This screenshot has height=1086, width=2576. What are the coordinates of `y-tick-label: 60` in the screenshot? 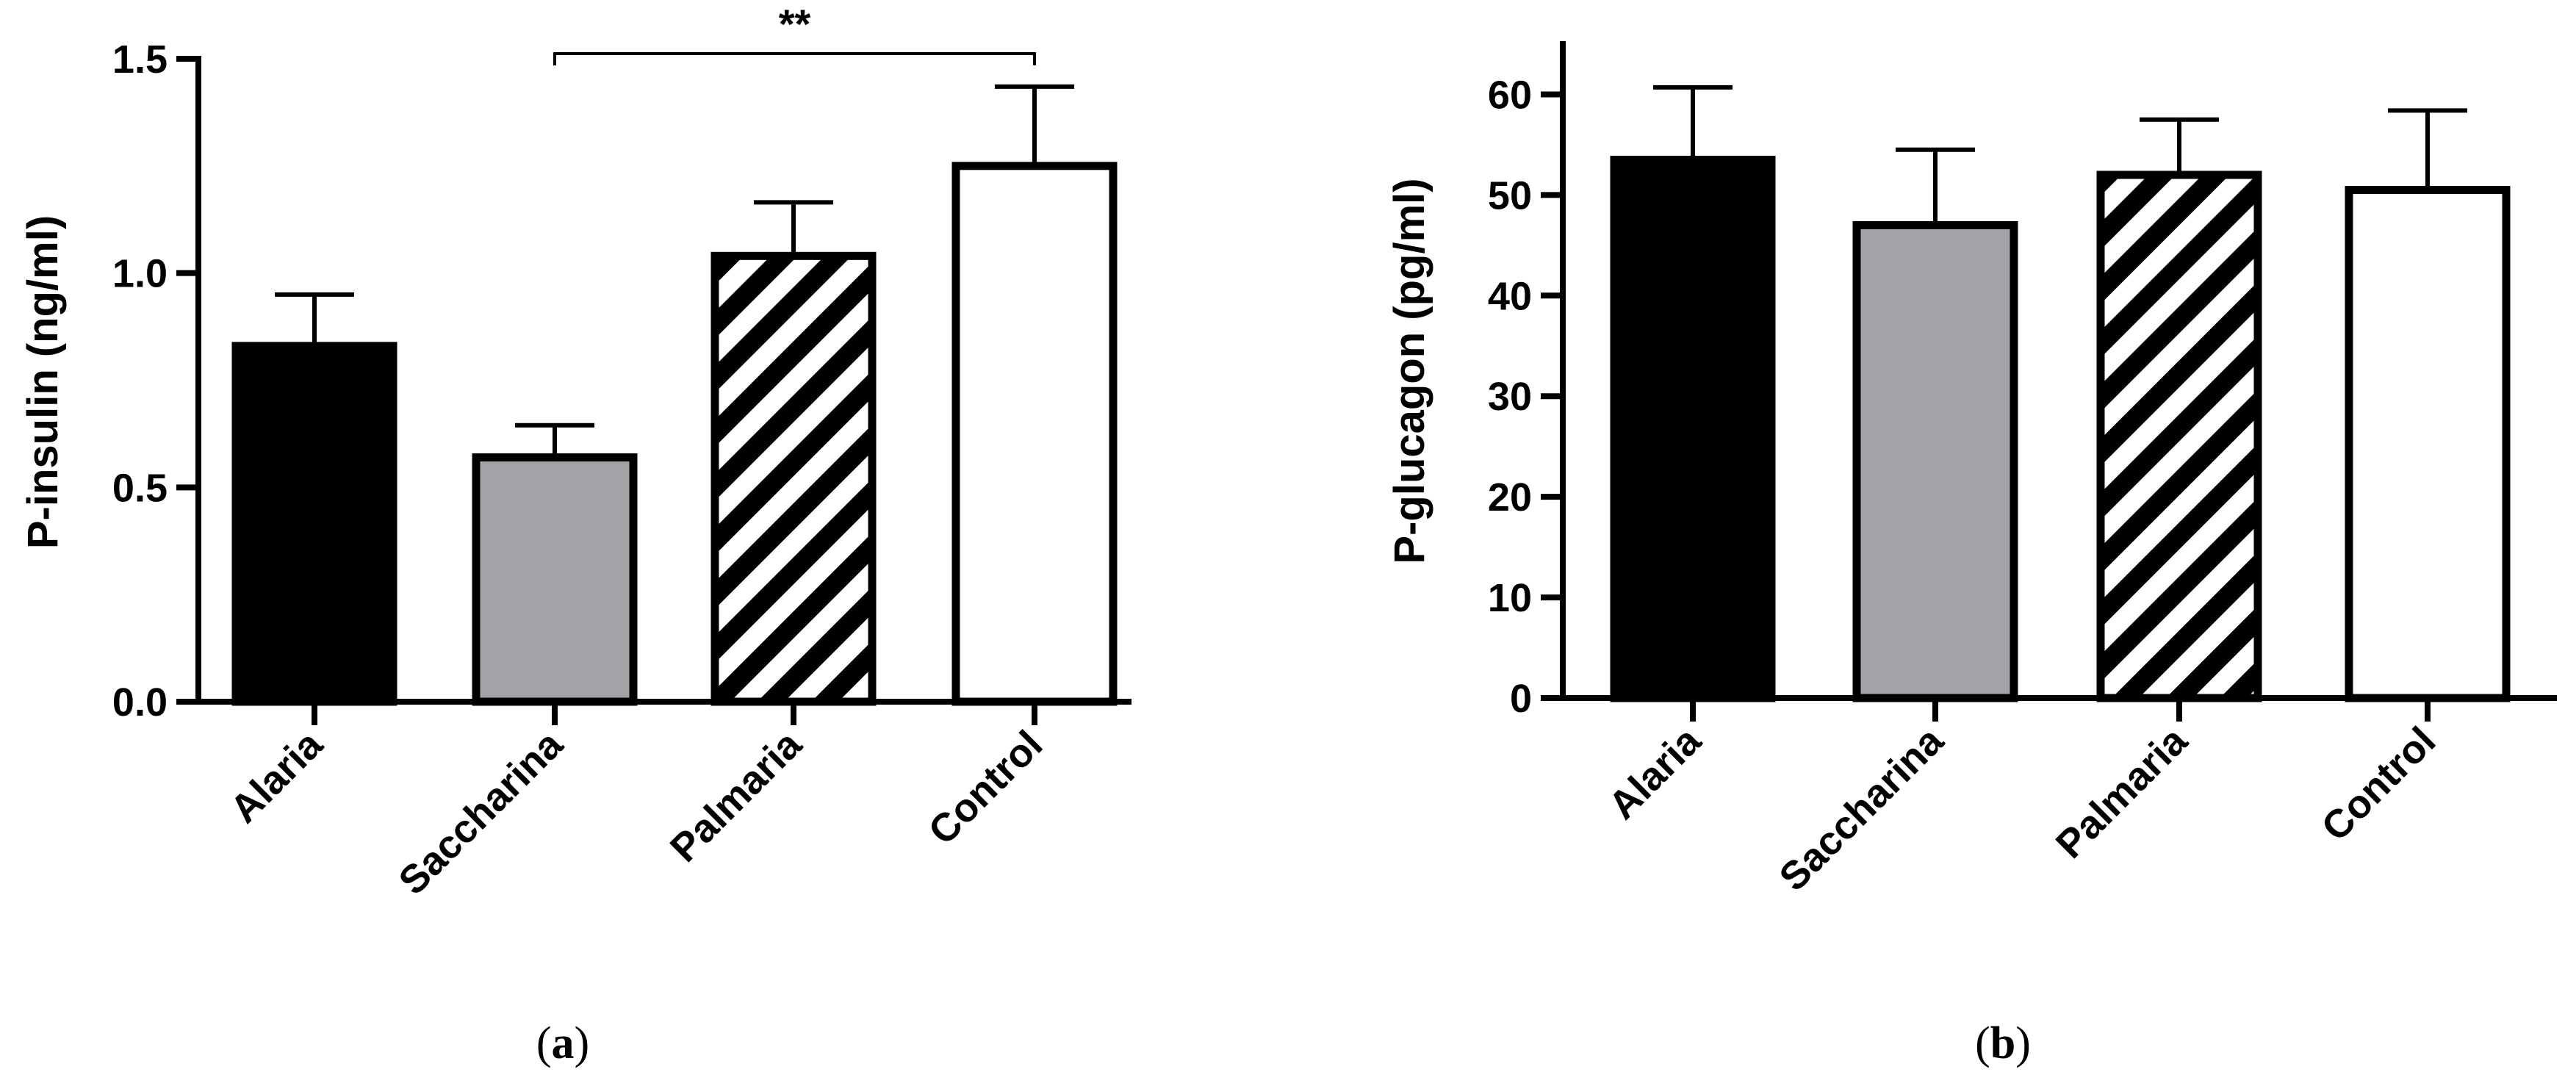 It's located at (1510, 95).